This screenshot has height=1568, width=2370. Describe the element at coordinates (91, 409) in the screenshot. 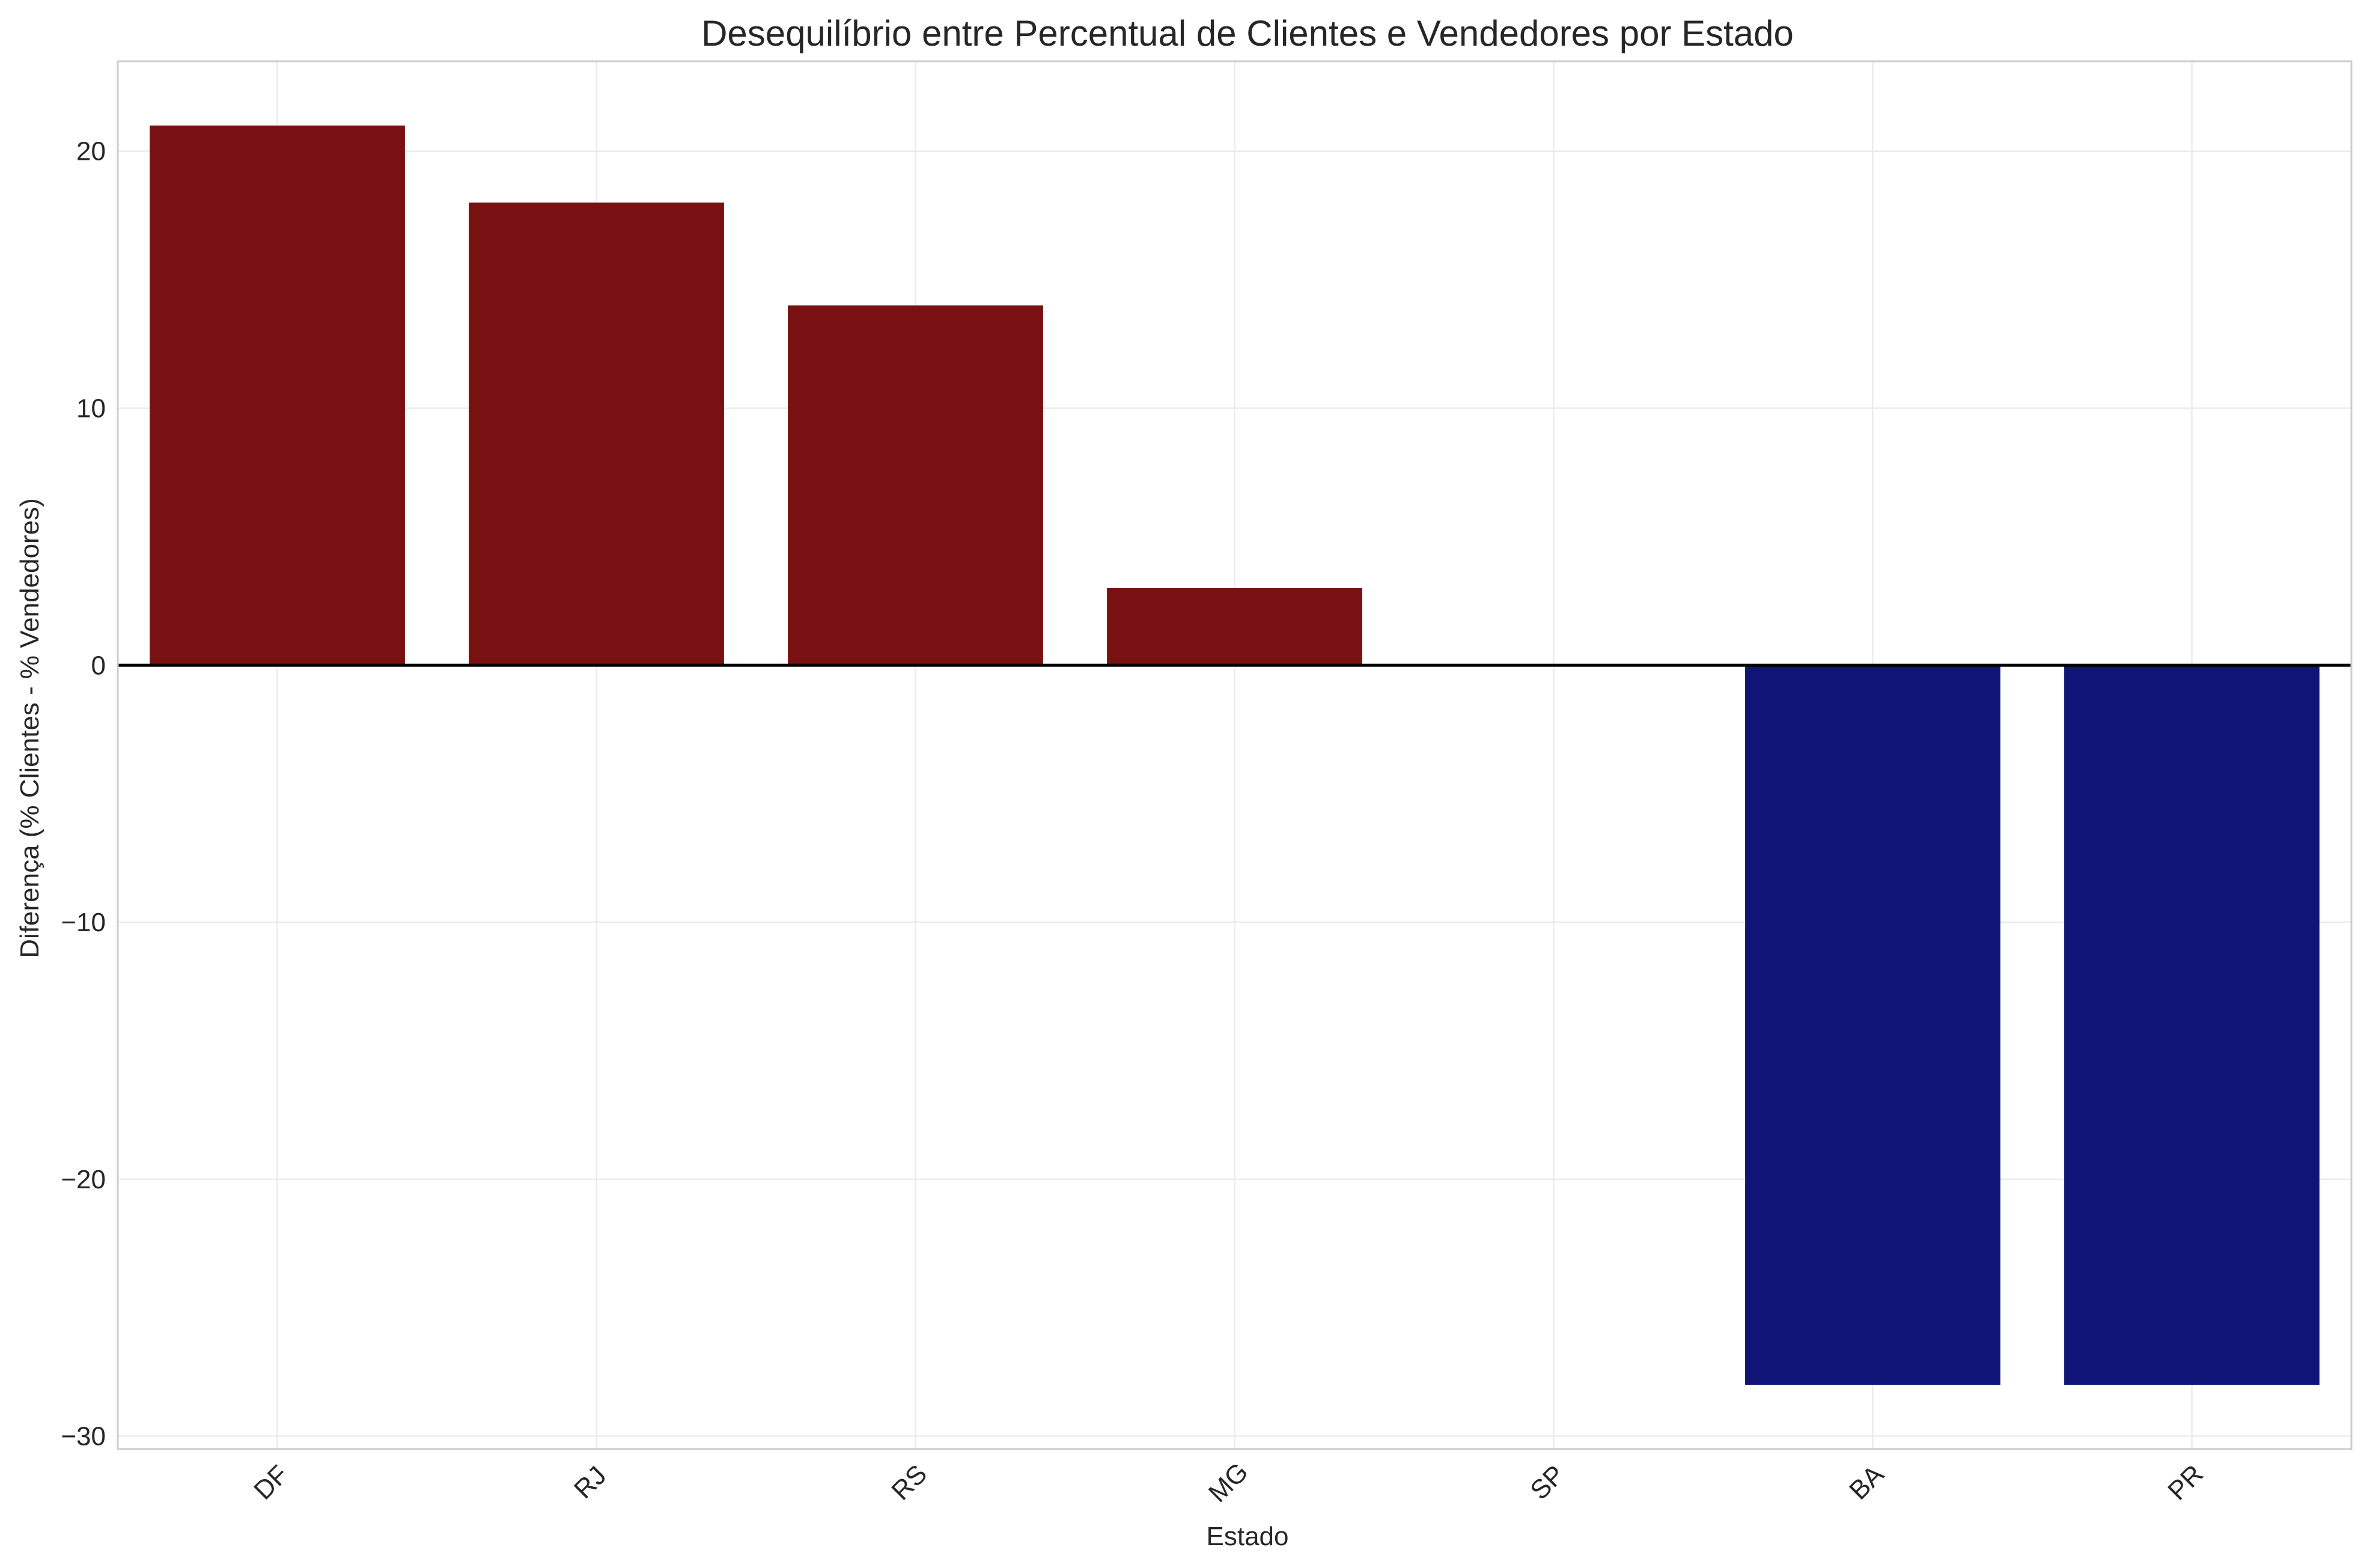

I see `y-tick-label: 10` at that location.